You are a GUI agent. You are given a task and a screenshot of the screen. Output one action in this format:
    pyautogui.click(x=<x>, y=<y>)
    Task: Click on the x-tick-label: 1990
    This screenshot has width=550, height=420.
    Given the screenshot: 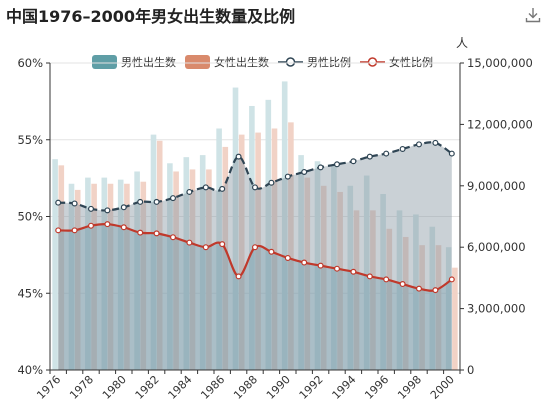 What is the action you would take?
    pyautogui.click(x=278, y=387)
    